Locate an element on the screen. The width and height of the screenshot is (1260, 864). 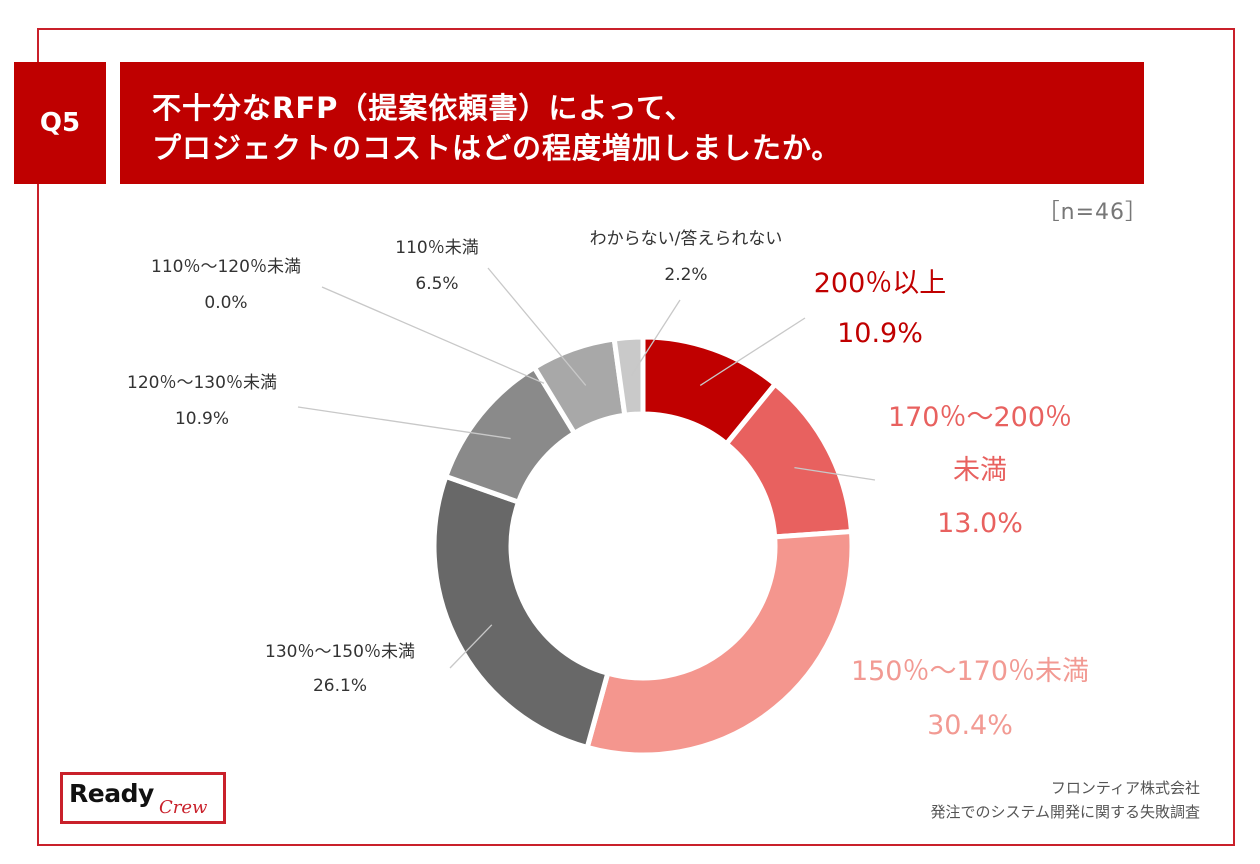
question-title-line-2: プロジェクトのコストはどの程度増加しましたか。 is located at coordinates (497, 148).